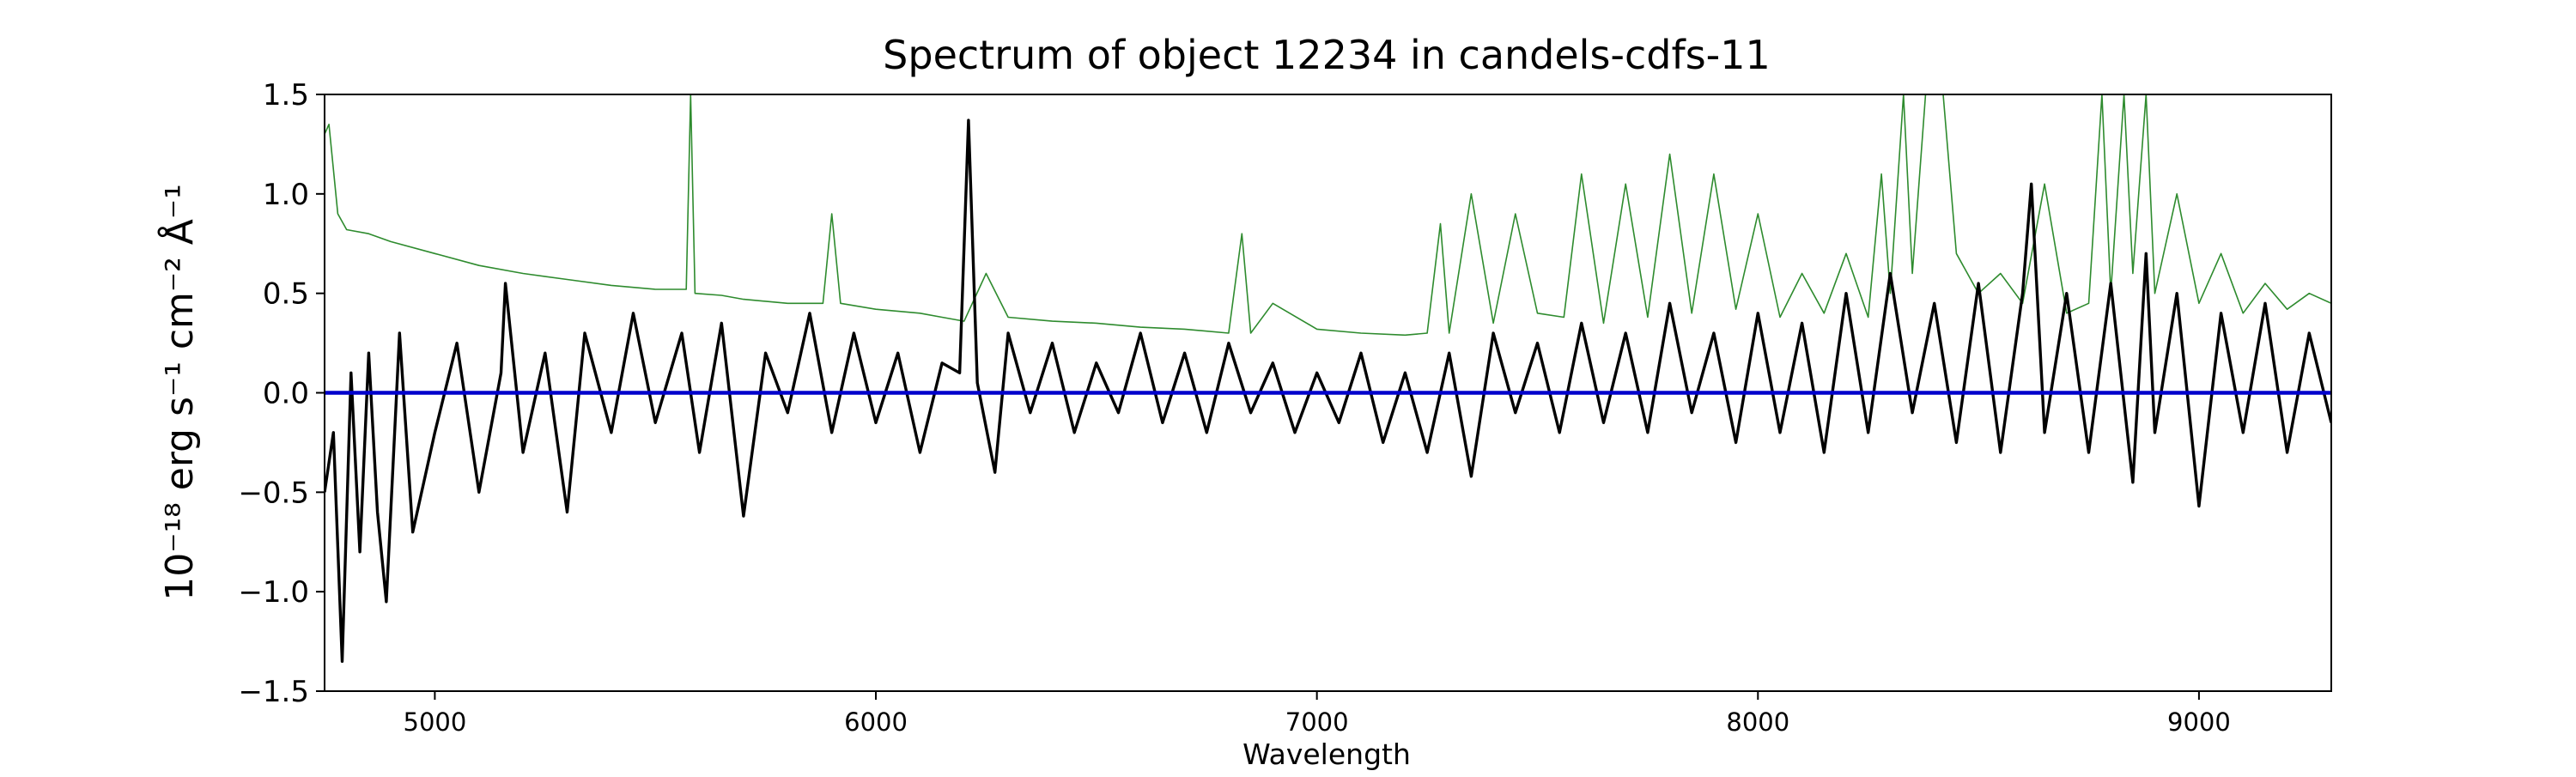 The width and height of the screenshot is (2576, 777). I want to click on y-tick-label: 1.5, so click(286, 95).